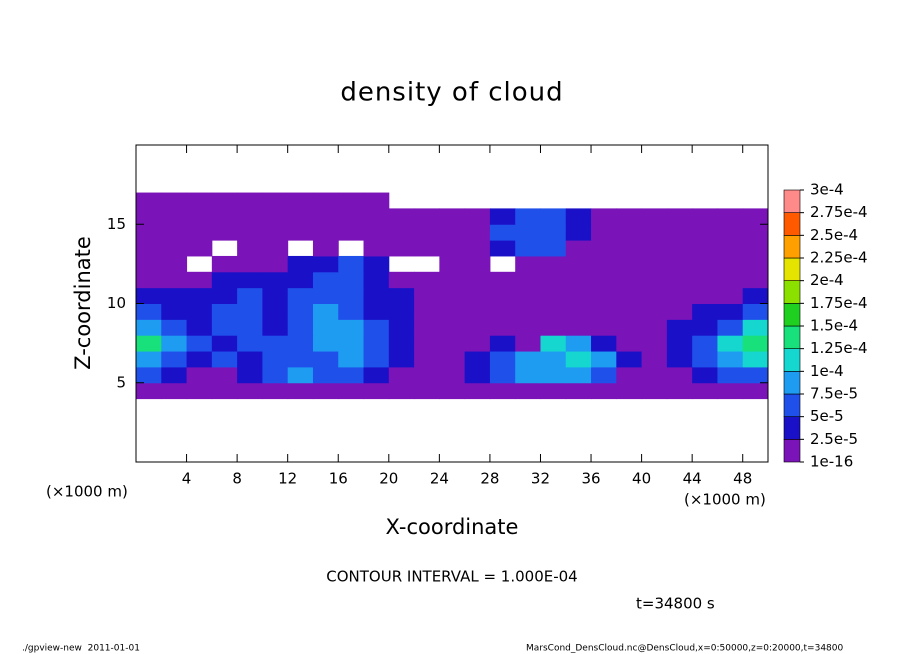 The height and width of the screenshot is (654, 904). What do you see at coordinates (590, 479) in the screenshot?
I see `x-tick-label: 36` at bounding box center [590, 479].